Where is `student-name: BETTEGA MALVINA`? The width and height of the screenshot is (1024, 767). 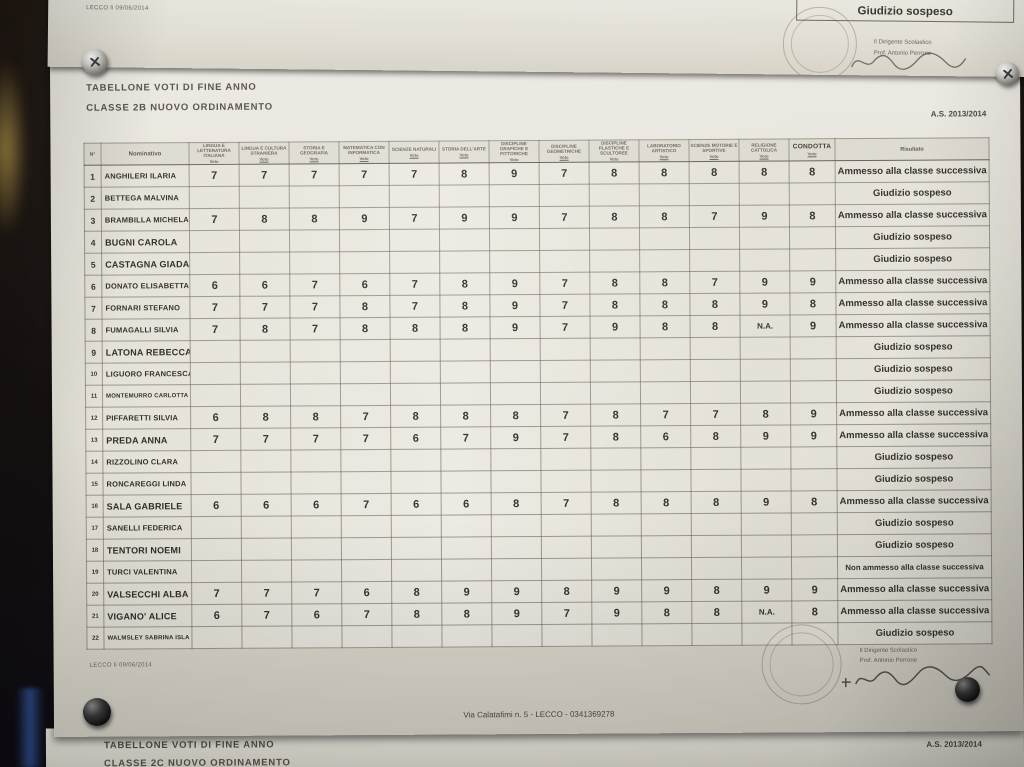
student-name: BETTEGA MALVINA is located at coordinates (145, 198).